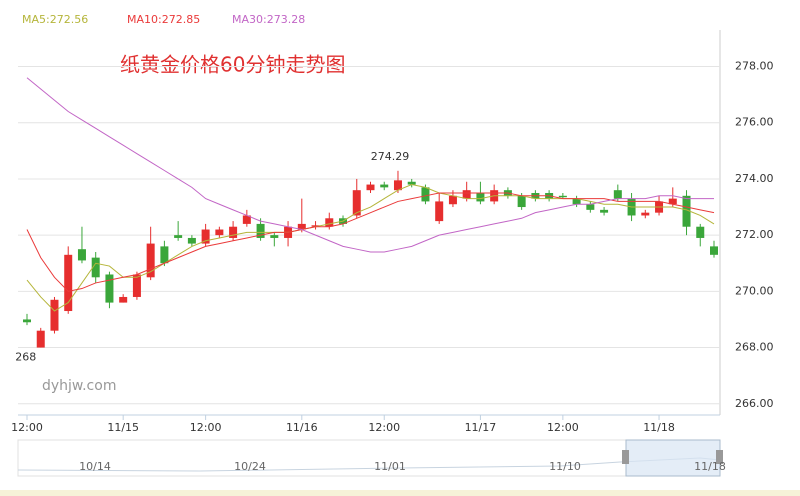 The height and width of the screenshot is (496, 800). What do you see at coordinates (659, 427) in the screenshot?
I see `x-tick-label: 11/18` at bounding box center [659, 427].